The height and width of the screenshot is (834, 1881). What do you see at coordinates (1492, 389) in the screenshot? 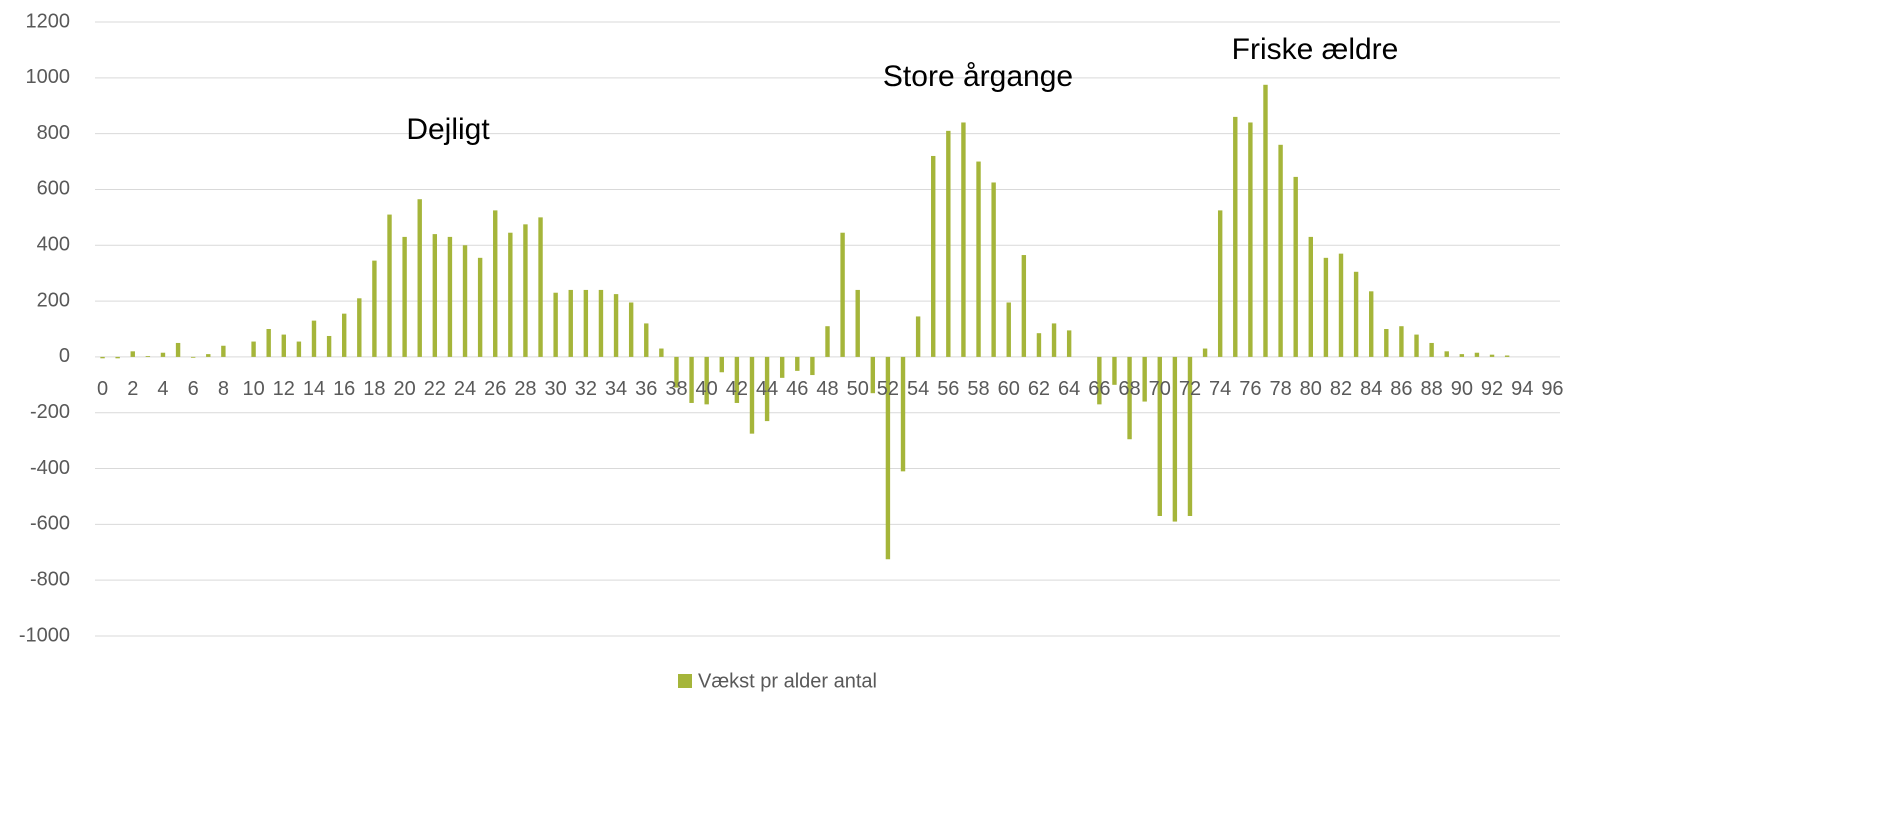
I see `x-tick-label: 92` at bounding box center [1492, 389].